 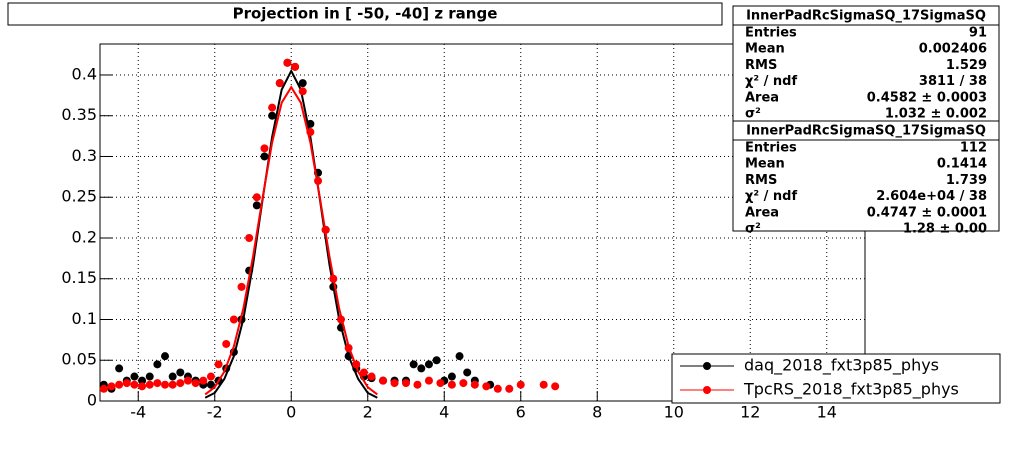 I want to click on stats-value: 1.28 ± 0.00, so click(x=945, y=229).